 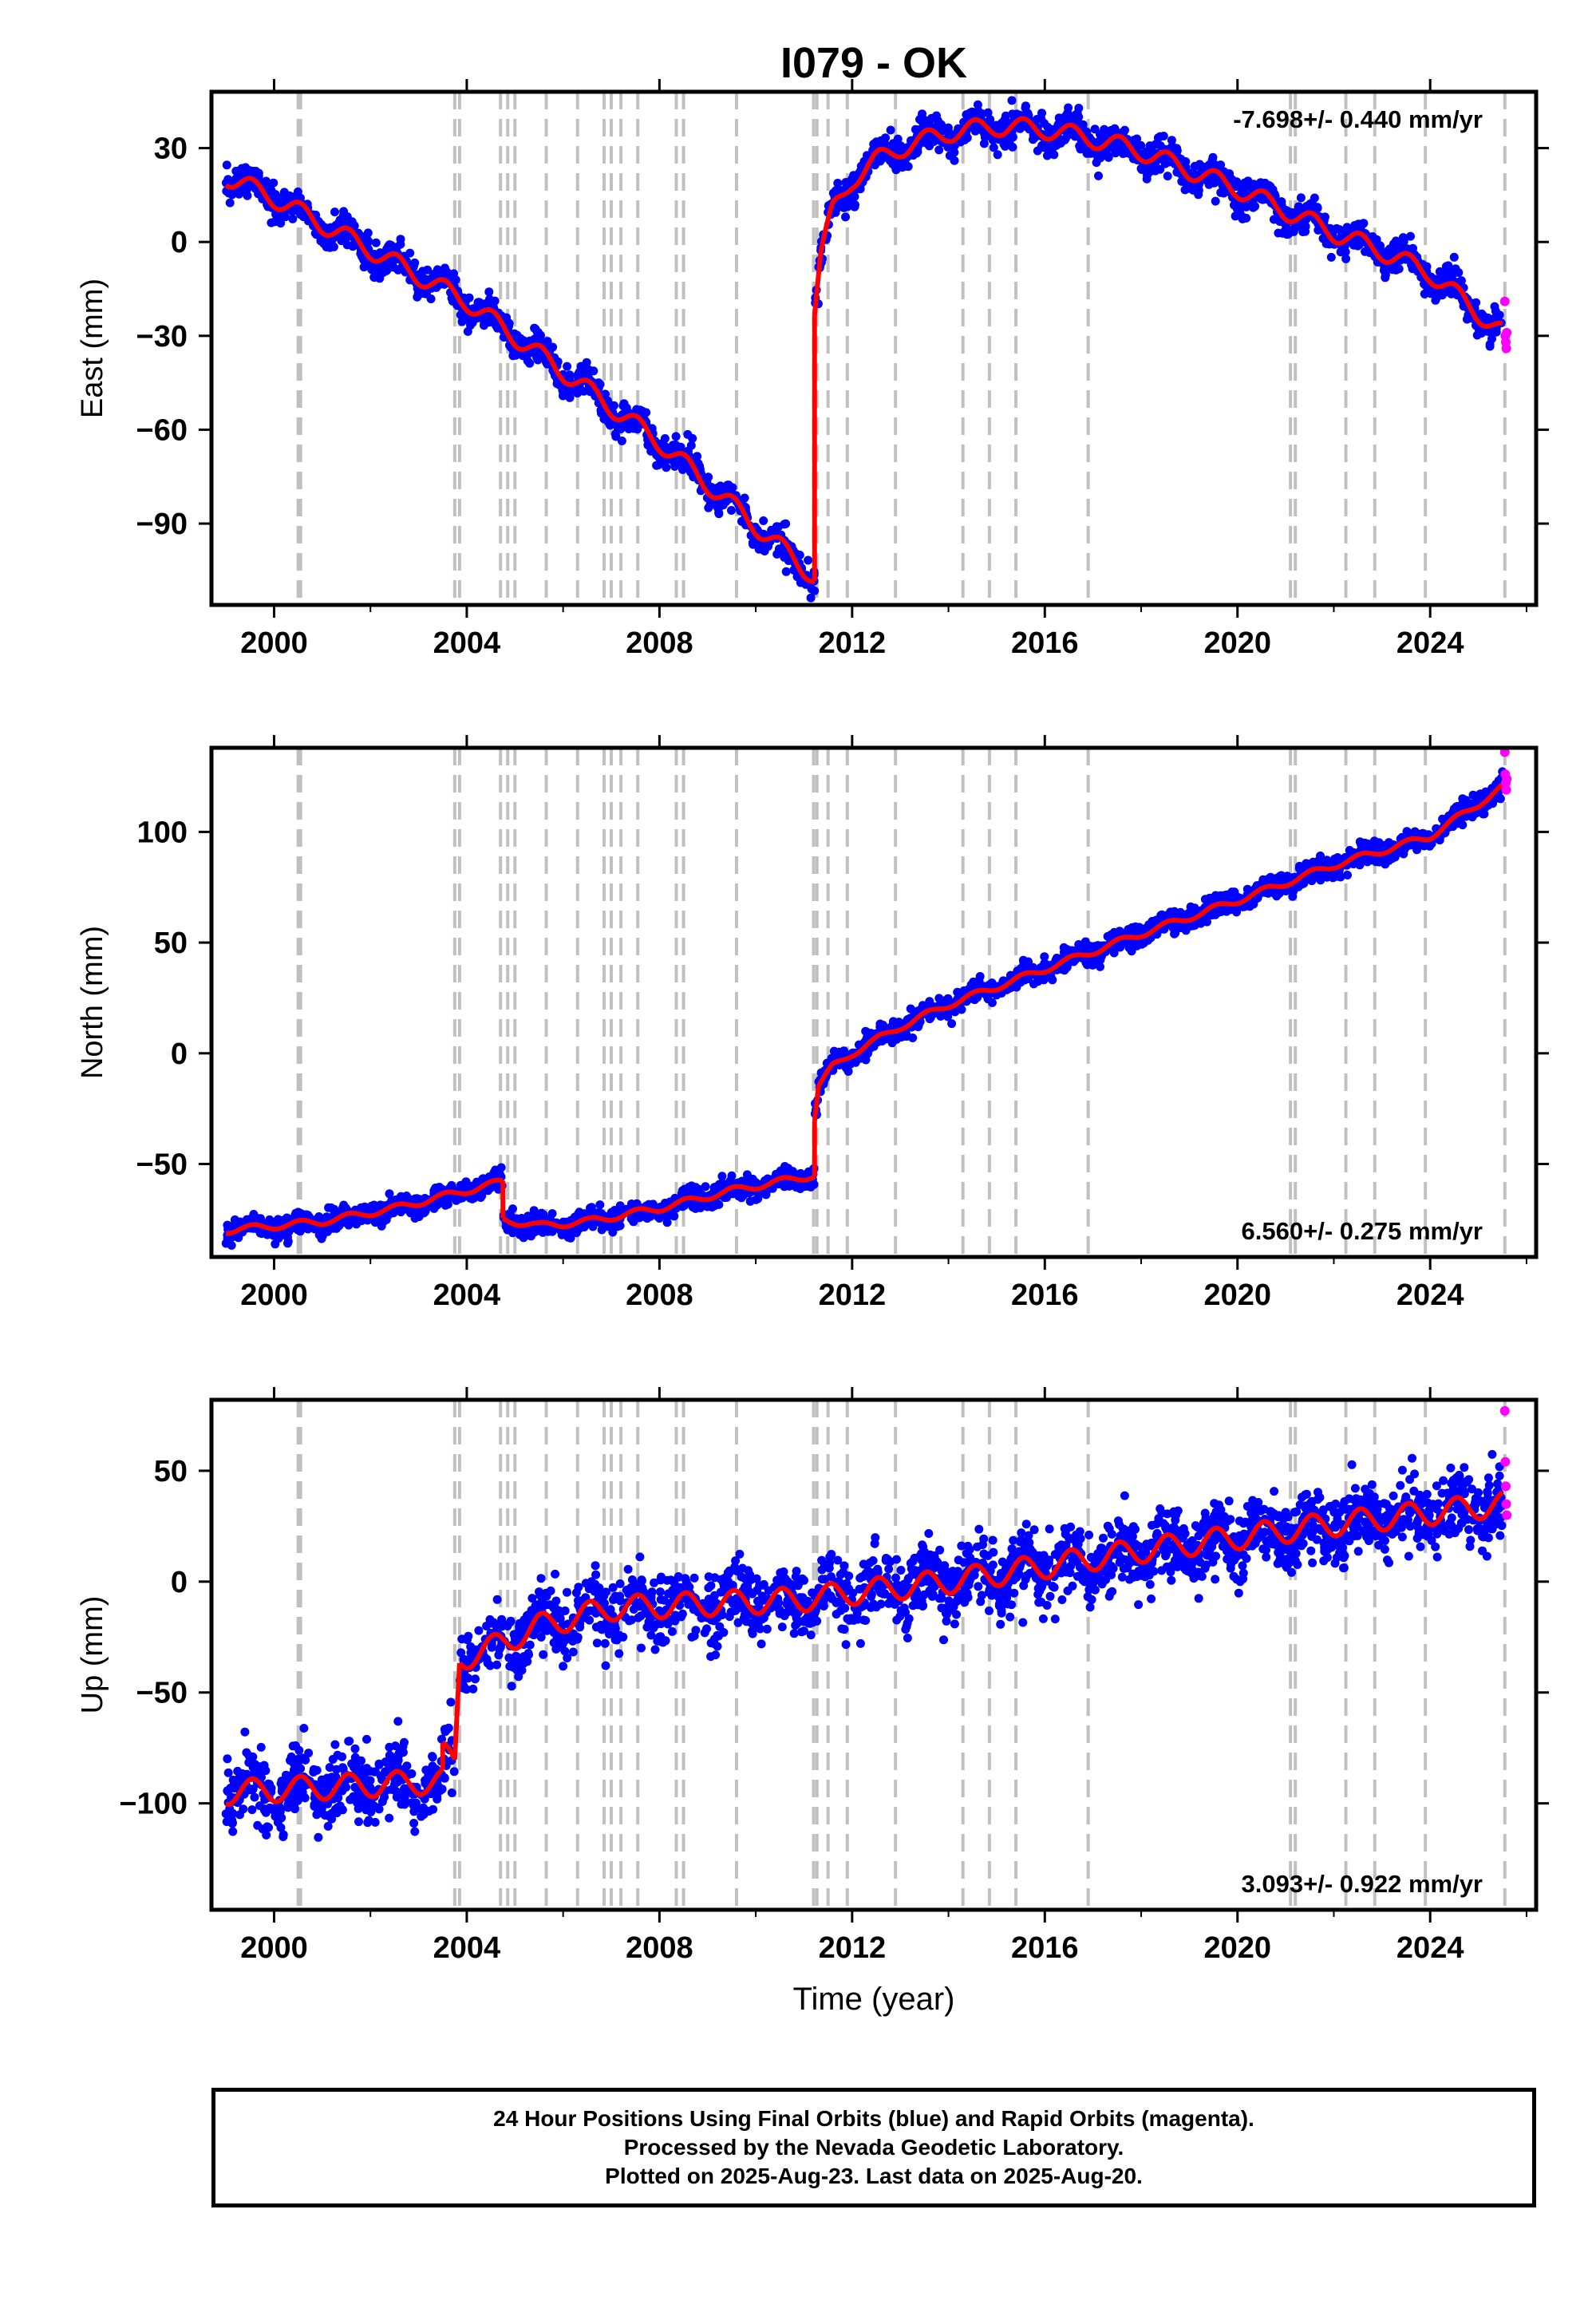 What do you see at coordinates (92, 348) in the screenshot?
I see `y-axis-label: East (mm)` at bounding box center [92, 348].